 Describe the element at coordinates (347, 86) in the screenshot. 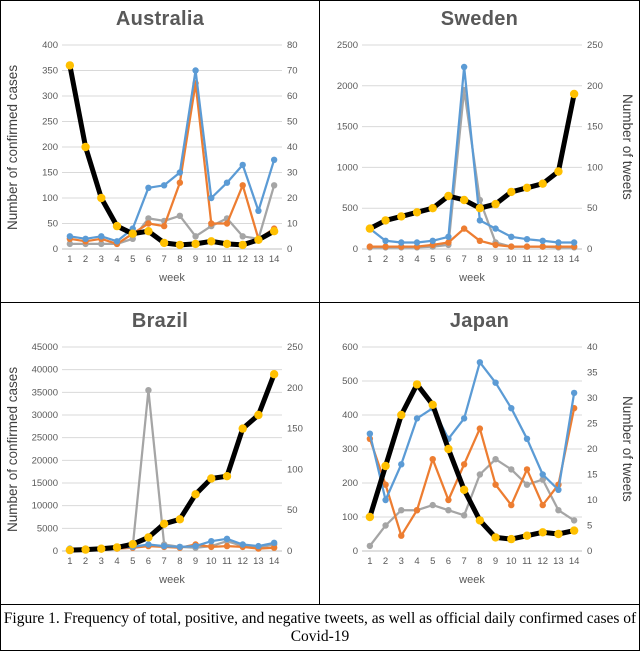

I see `svg-text: 2000` at that location.